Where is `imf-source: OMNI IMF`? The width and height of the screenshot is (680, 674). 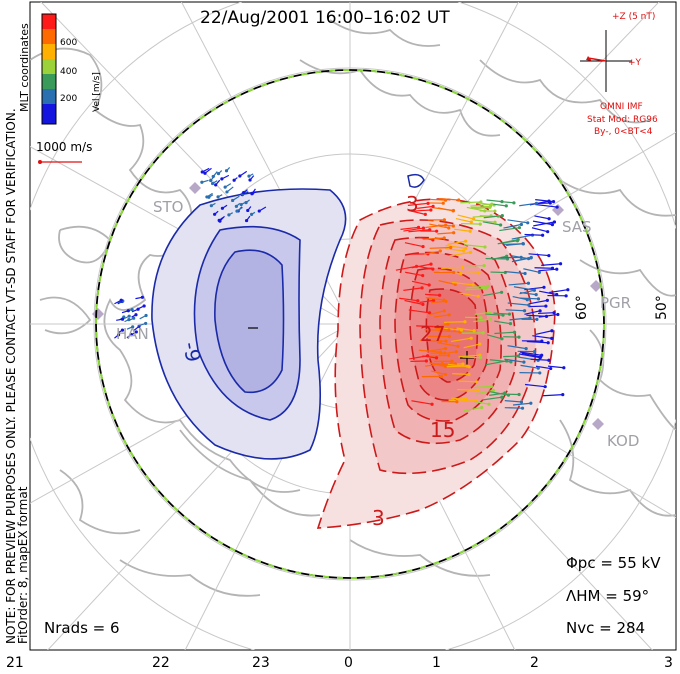 imf-source: OMNI IMF is located at coordinates (621, 107).